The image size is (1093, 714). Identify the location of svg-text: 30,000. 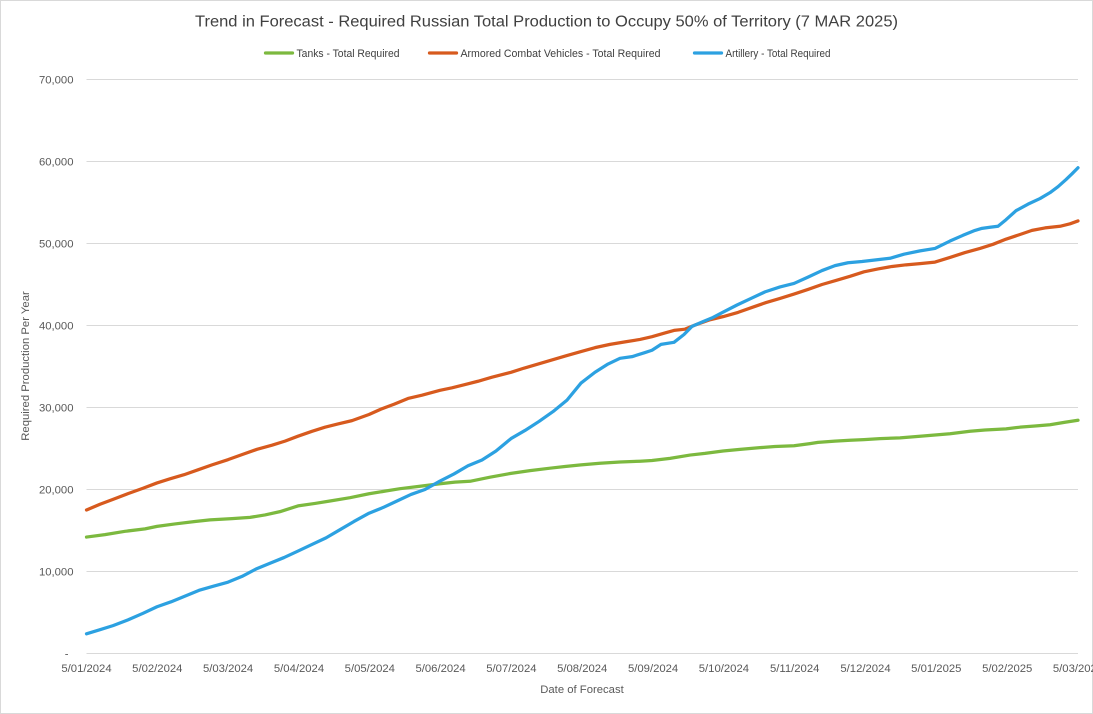
(56, 408).